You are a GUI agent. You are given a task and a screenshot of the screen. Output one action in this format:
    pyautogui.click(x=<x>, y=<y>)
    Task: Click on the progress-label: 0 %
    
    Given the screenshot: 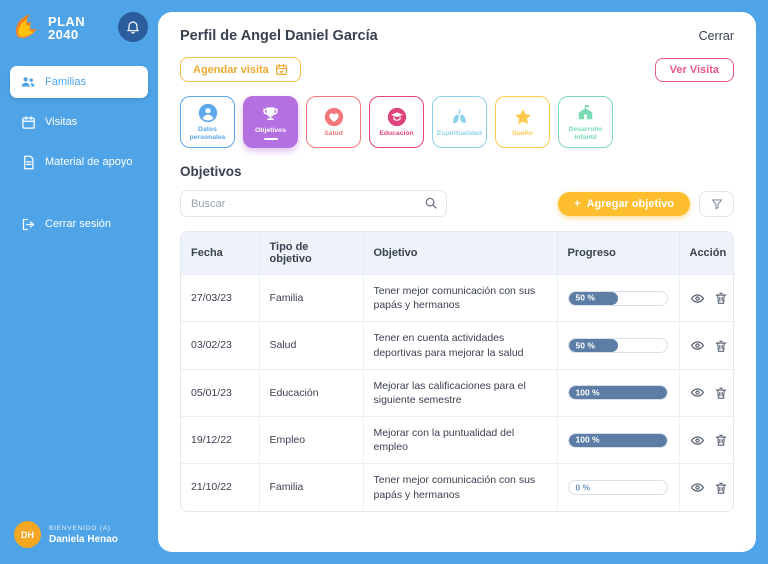 What is the action you would take?
    pyautogui.click(x=583, y=486)
    